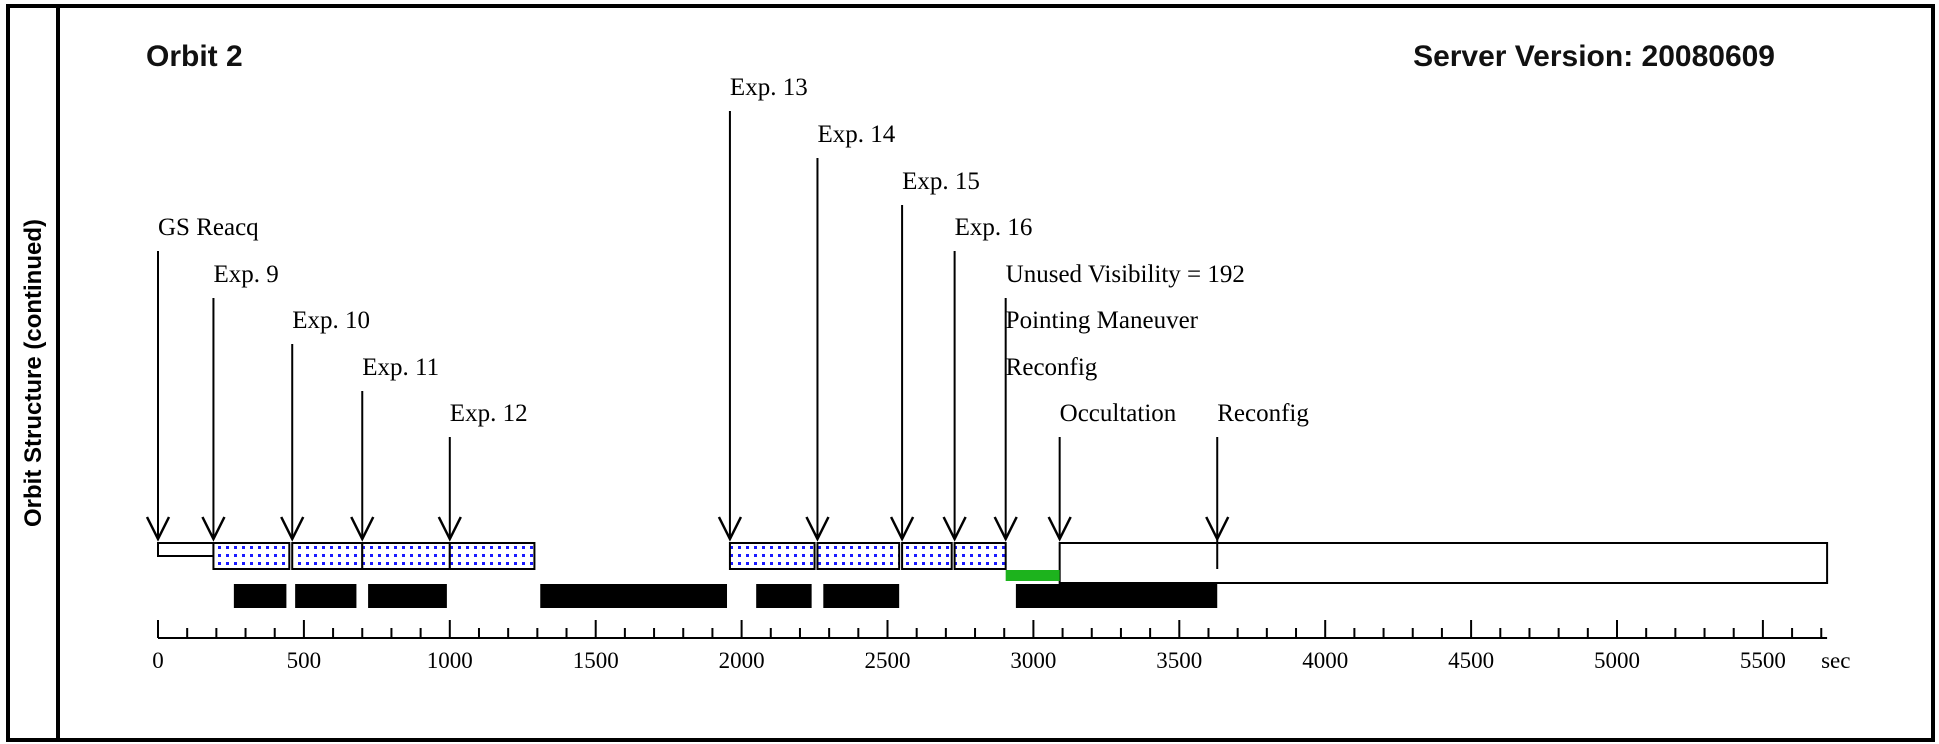 Image resolution: width=1939 pixels, height=744 pixels. Describe the element at coordinates (35, 373) in the screenshot. I see `sidebar: Orbit Structure (continued)` at that location.